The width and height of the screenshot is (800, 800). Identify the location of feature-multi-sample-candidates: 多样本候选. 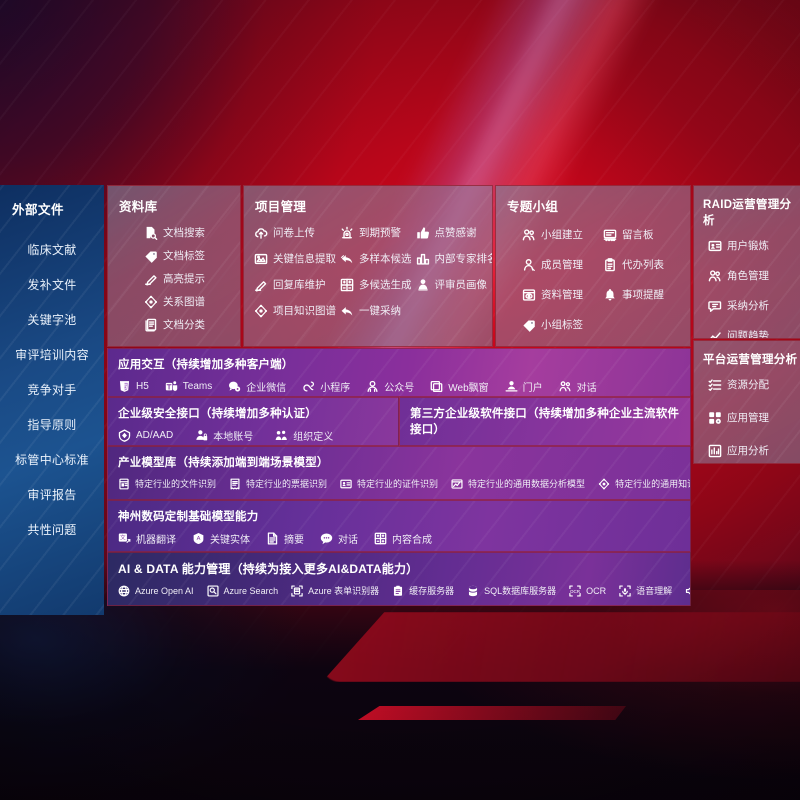
(376, 258).